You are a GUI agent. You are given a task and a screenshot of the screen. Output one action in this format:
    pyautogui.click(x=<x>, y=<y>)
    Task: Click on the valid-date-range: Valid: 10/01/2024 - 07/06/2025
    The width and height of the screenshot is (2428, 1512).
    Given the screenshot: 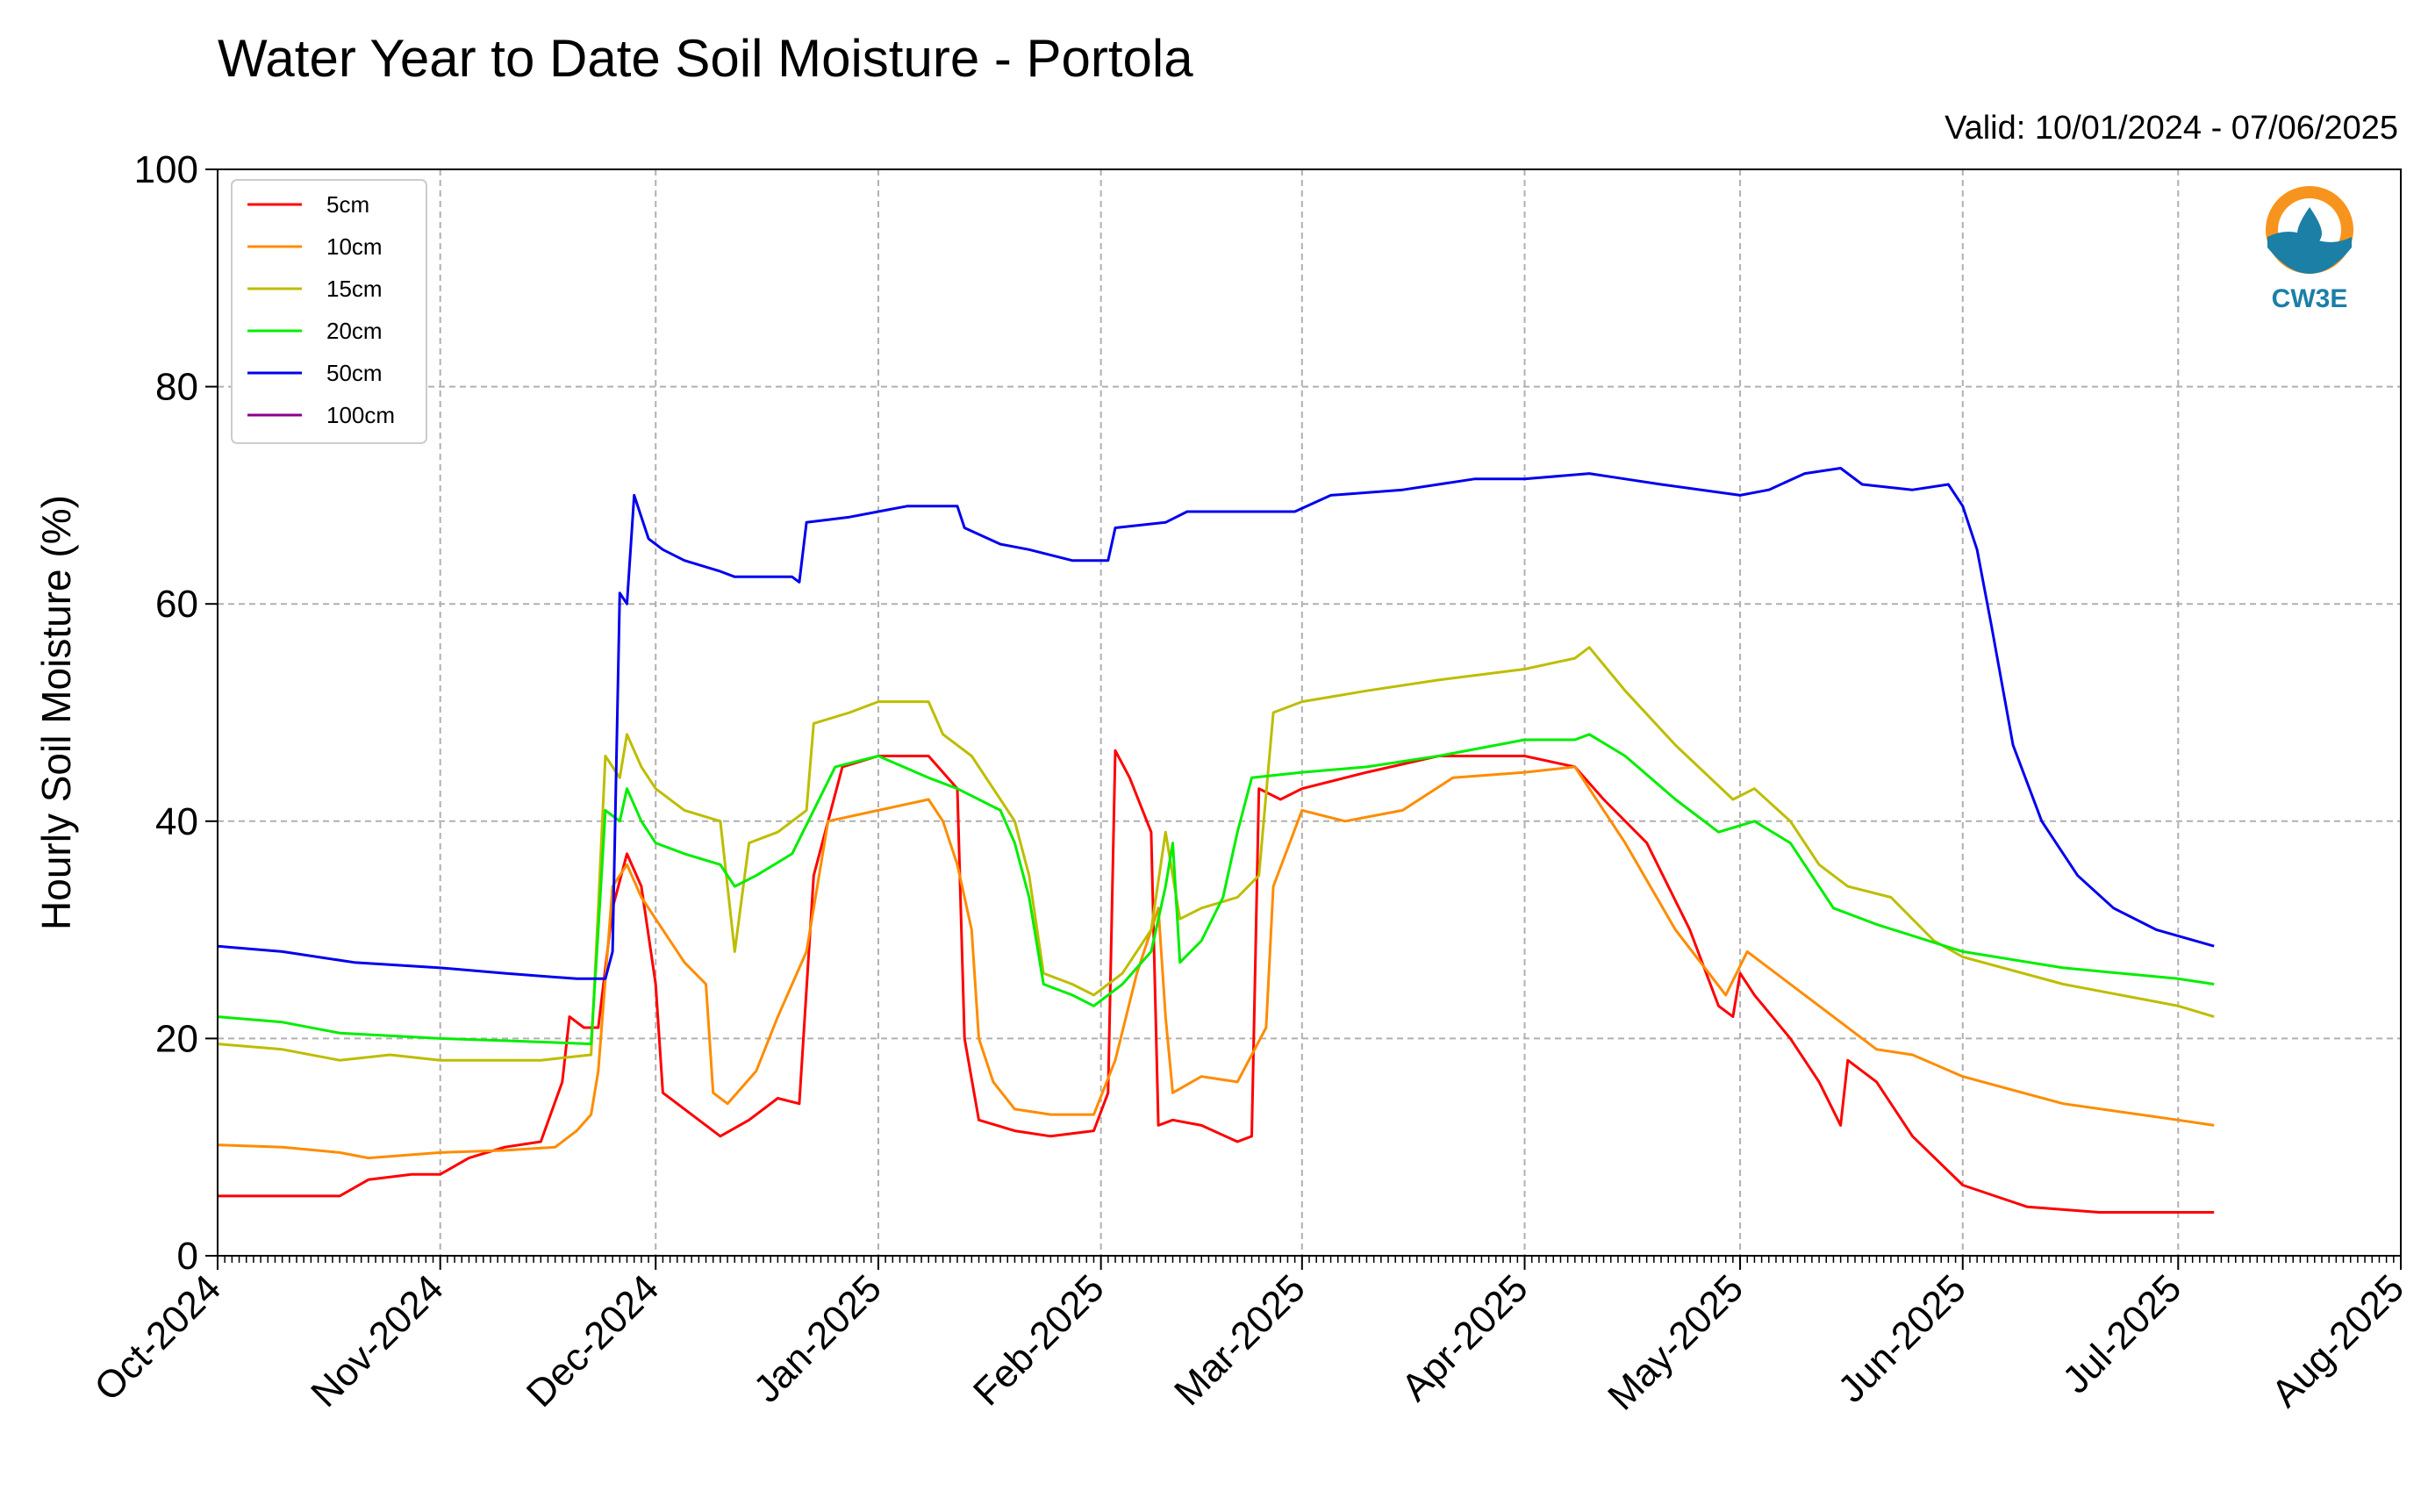 What is the action you would take?
    pyautogui.click(x=2171, y=129)
    